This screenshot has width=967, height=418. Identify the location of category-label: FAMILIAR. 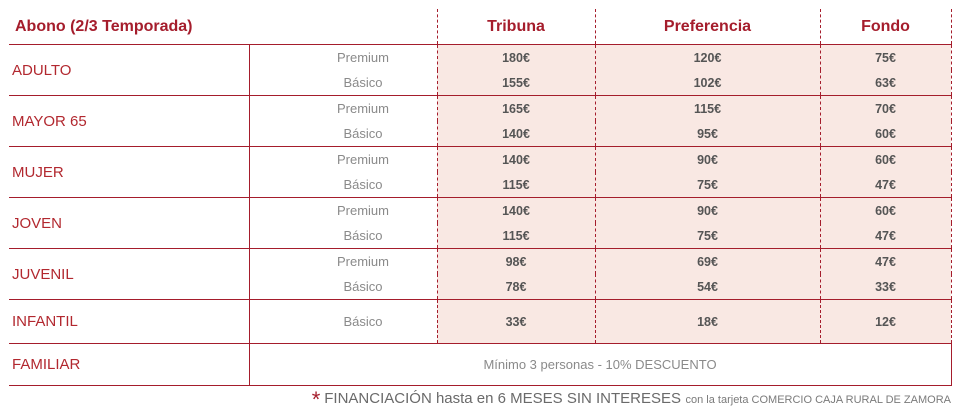
(129, 364).